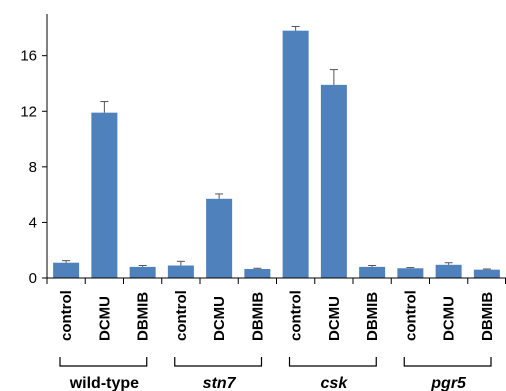 The height and width of the screenshot is (391, 506). What do you see at coordinates (34, 150) in the screenshot?
I see `y-axis: 0 4 8 12 16` at bounding box center [34, 150].